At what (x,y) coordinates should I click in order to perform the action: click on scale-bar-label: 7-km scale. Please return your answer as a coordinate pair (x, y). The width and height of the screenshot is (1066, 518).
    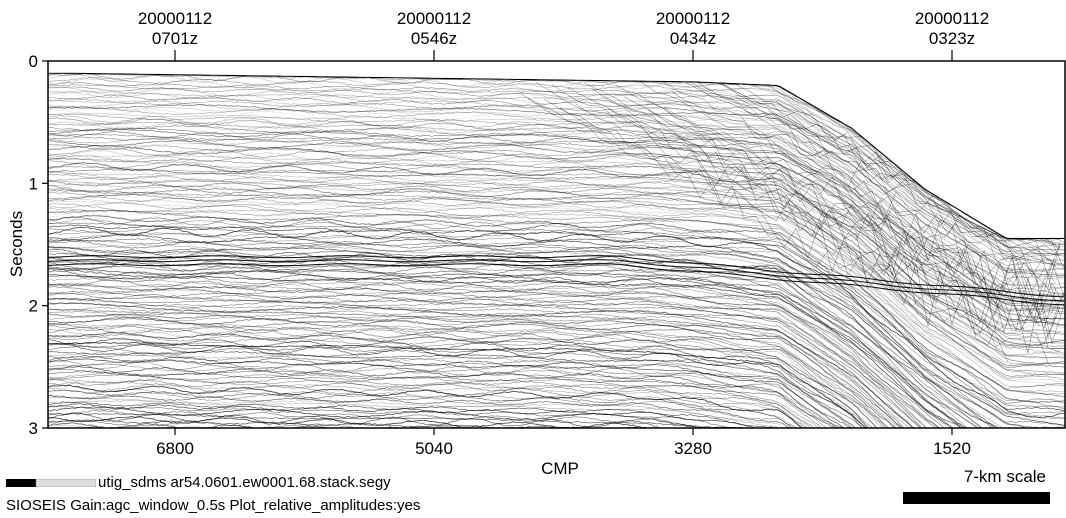
    Looking at the image, I should click on (1004, 476).